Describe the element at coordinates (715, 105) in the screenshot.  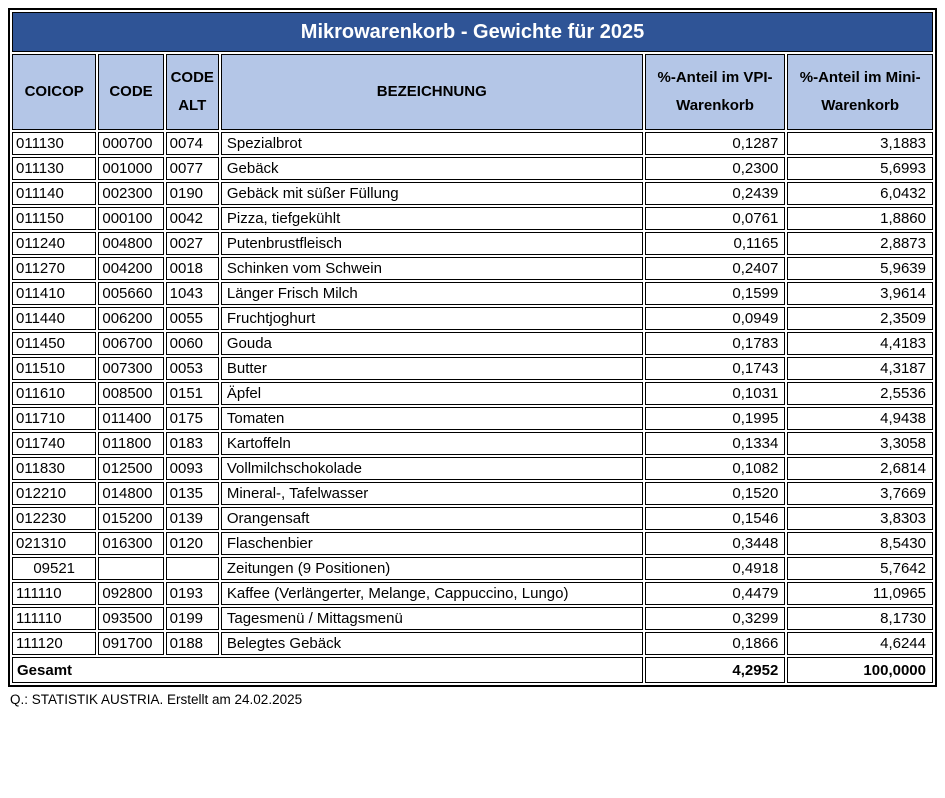
I see `column-header-vpi-line2: Warenkorb` at that location.